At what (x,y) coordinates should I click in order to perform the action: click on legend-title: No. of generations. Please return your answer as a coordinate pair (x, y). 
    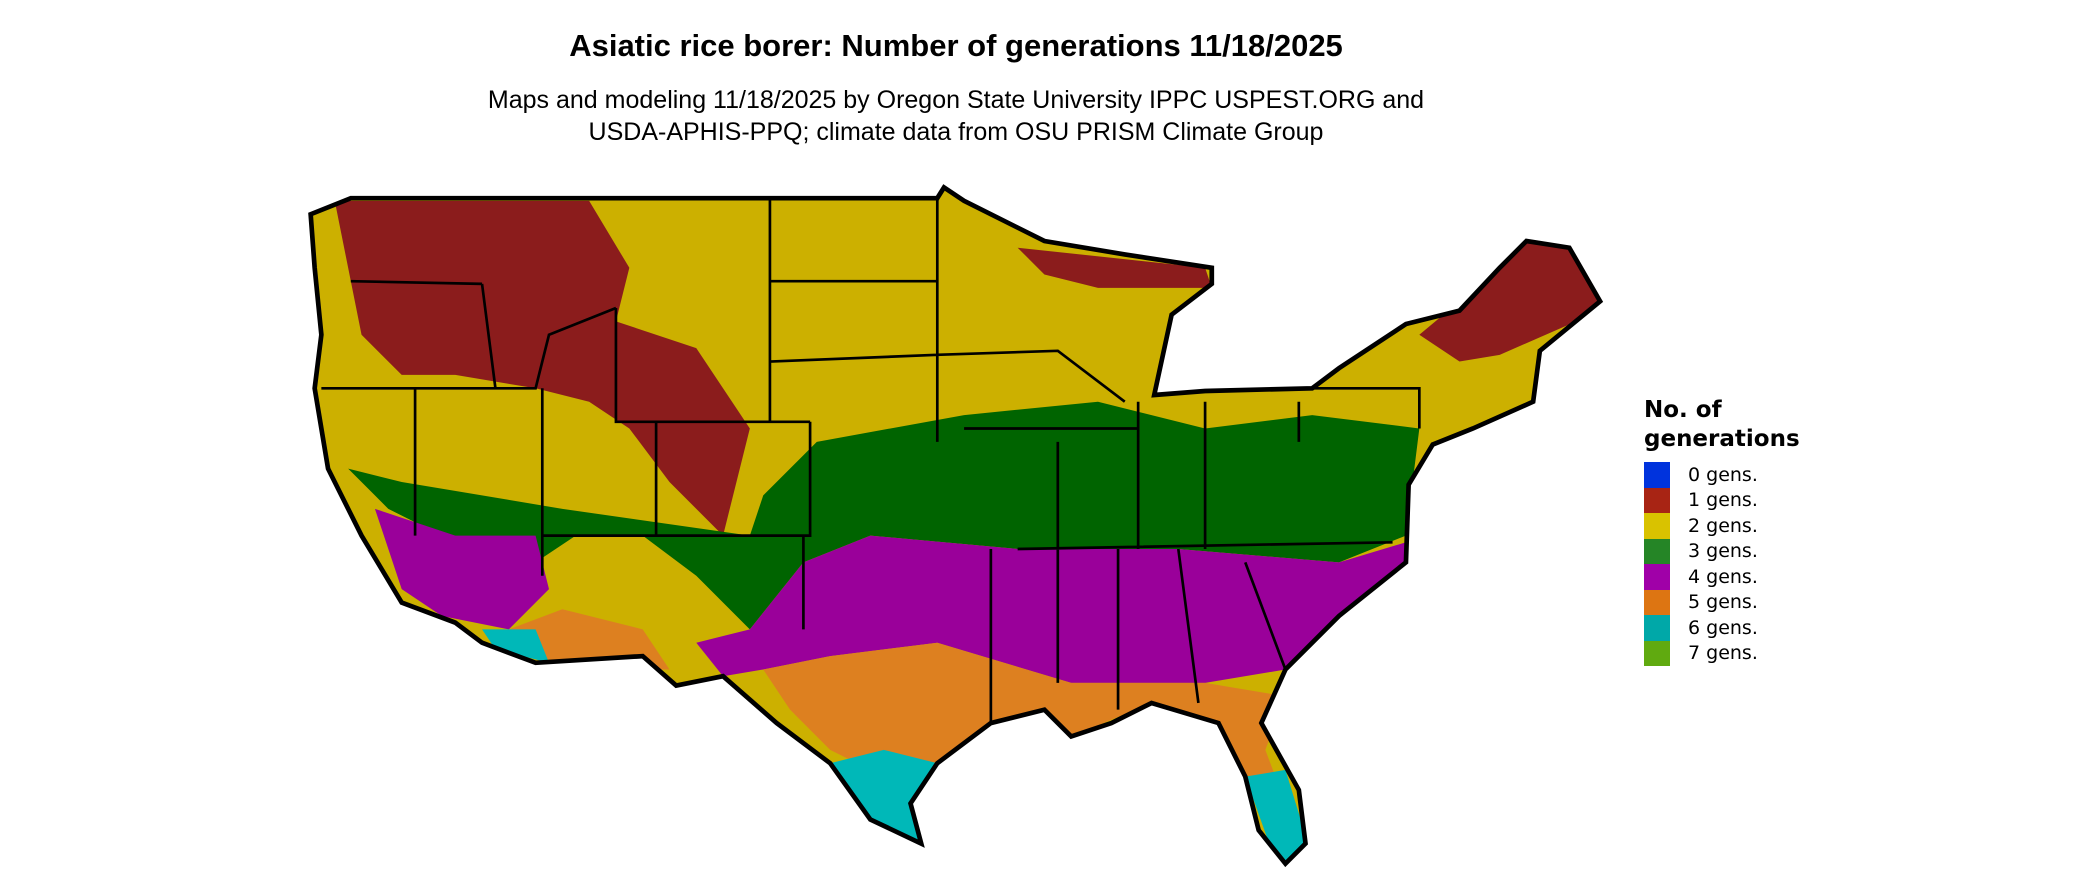
    Looking at the image, I should click on (1722, 425).